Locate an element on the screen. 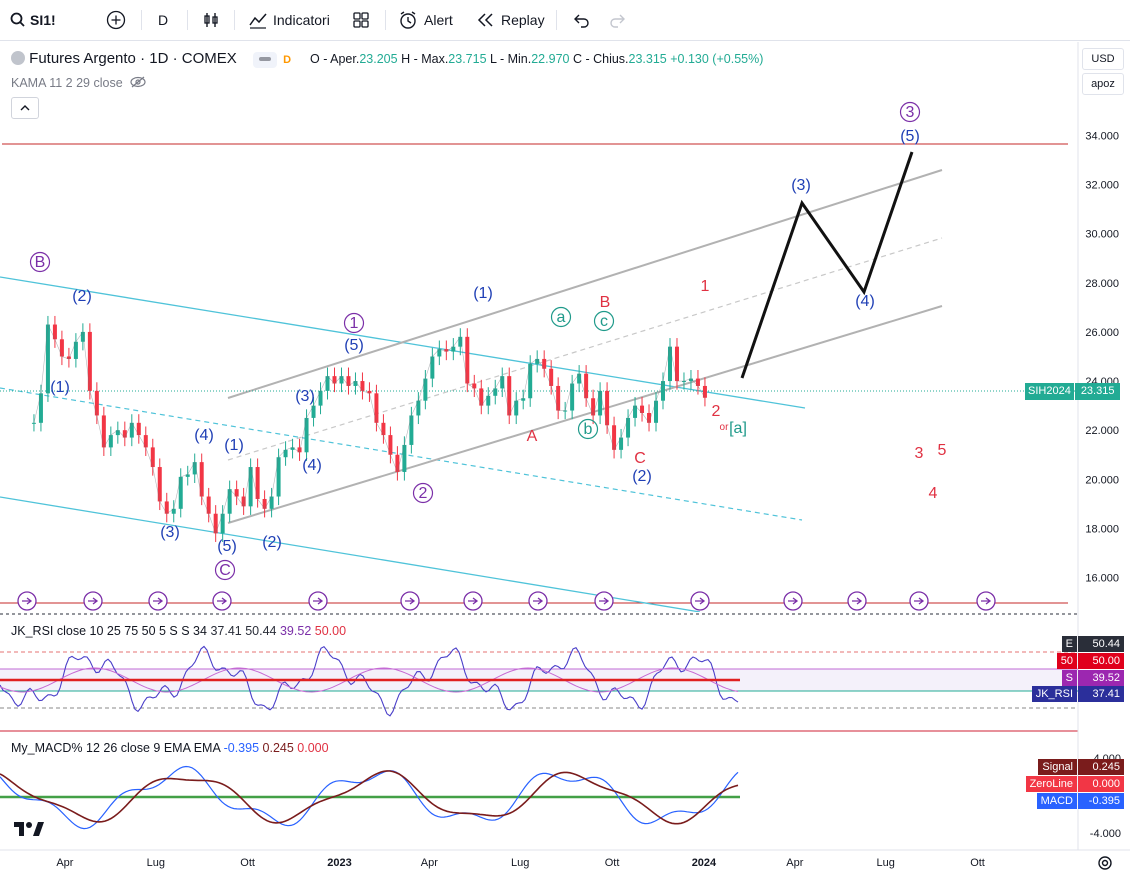 Image resolution: width=1130 pixels, height=876 pixels. ellipsis-badge is located at coordinates (264, 60).